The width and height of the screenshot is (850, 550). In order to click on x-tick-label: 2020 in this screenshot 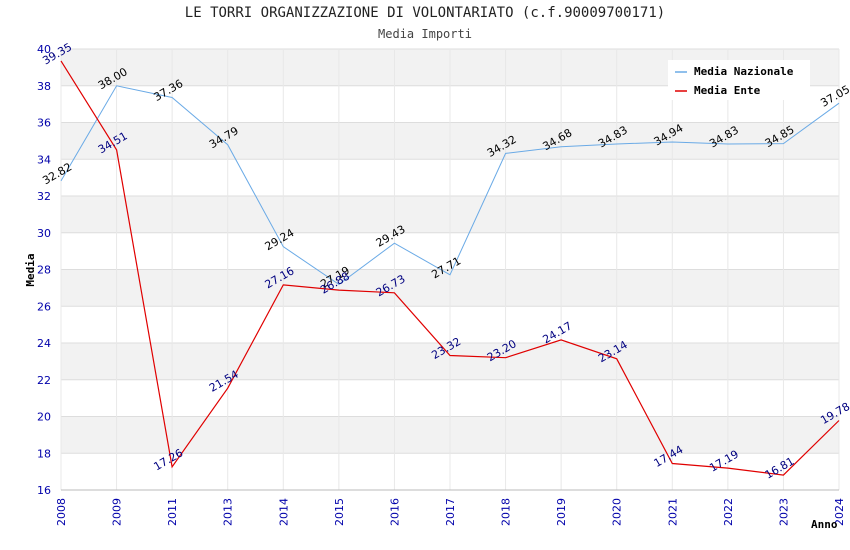, I will do `click(617, 512)`.